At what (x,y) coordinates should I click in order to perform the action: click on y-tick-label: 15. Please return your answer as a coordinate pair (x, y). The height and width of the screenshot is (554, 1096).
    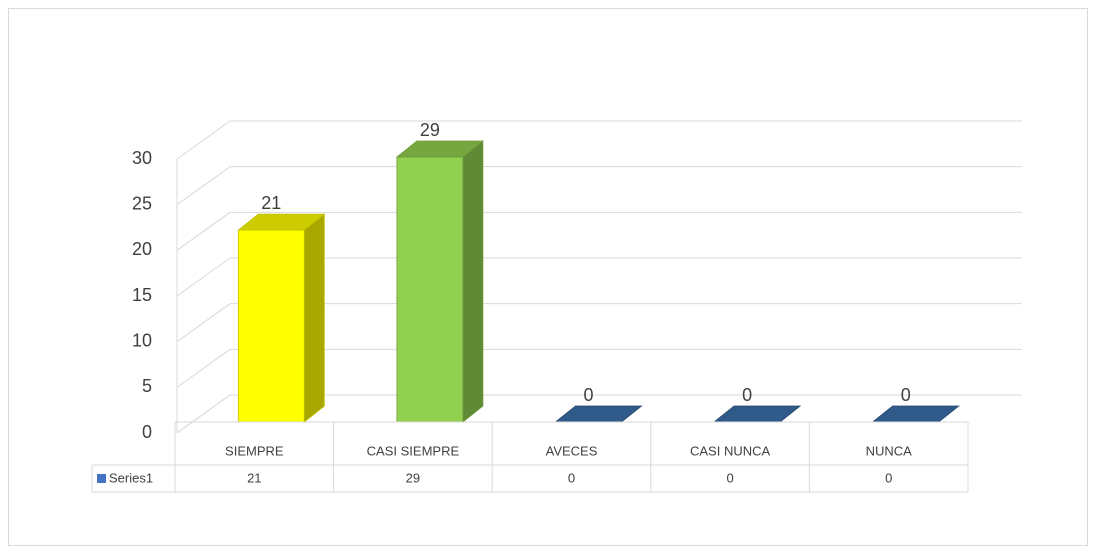
    Looking at the image, I should click on (142, 295).